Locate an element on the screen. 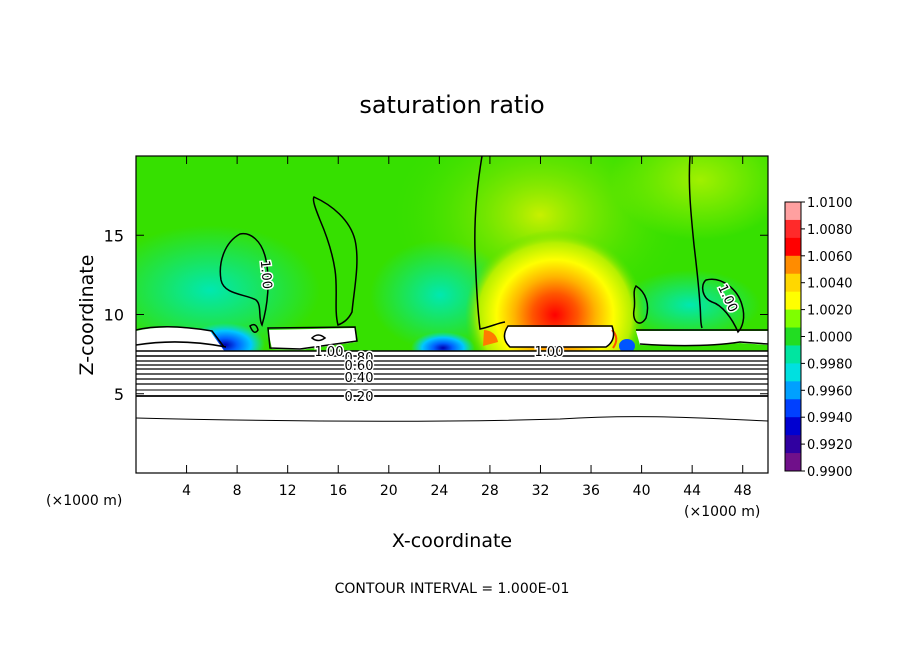 The width and height of the screenshot is (904, 658). colorbar-label: 0.9900 is located at coordinates (830, 472).